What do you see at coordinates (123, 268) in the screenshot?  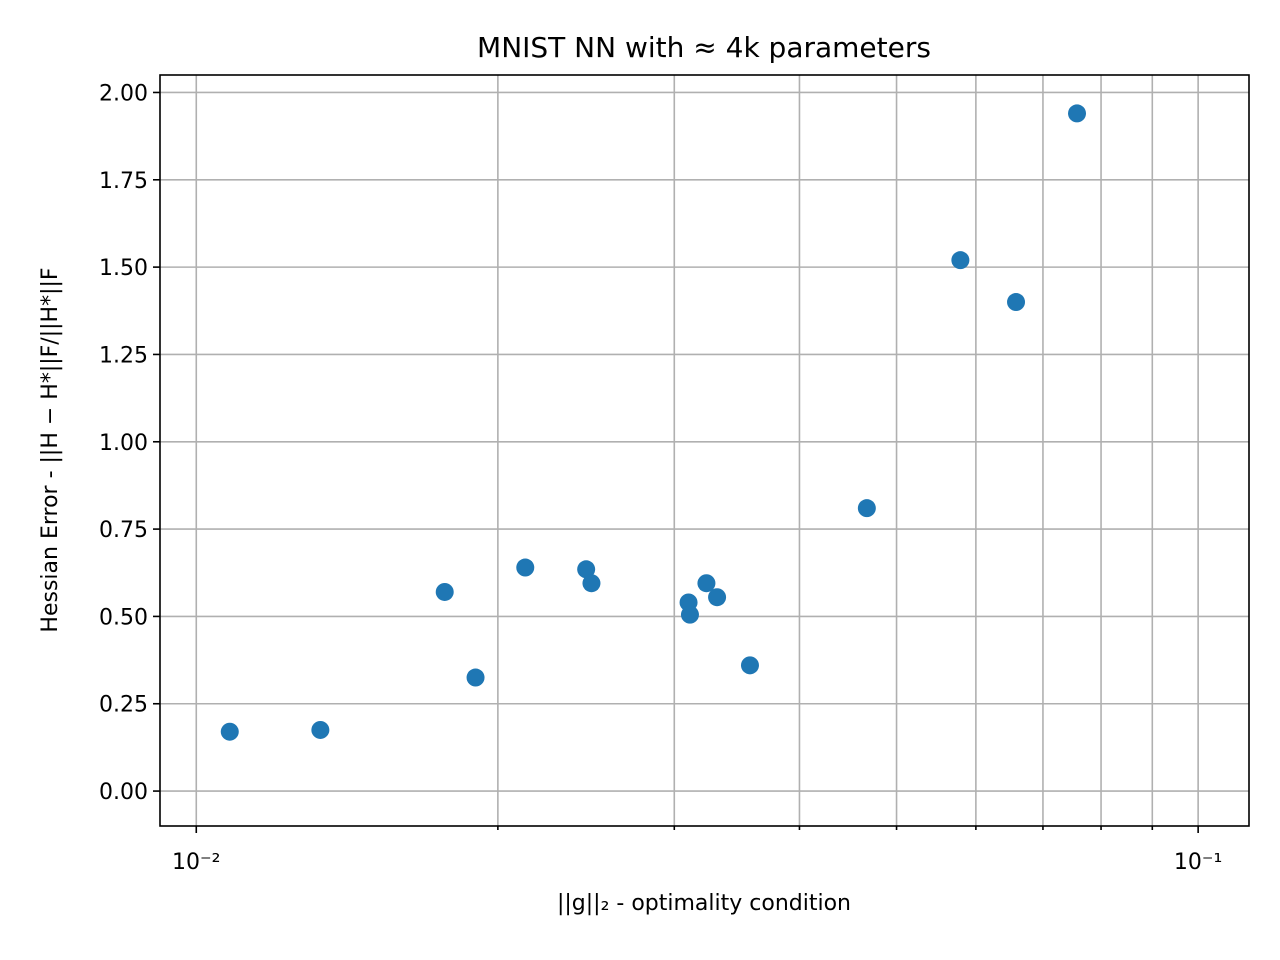 I see `y-tick-label: 1.50` at bounding box center [123, 268].